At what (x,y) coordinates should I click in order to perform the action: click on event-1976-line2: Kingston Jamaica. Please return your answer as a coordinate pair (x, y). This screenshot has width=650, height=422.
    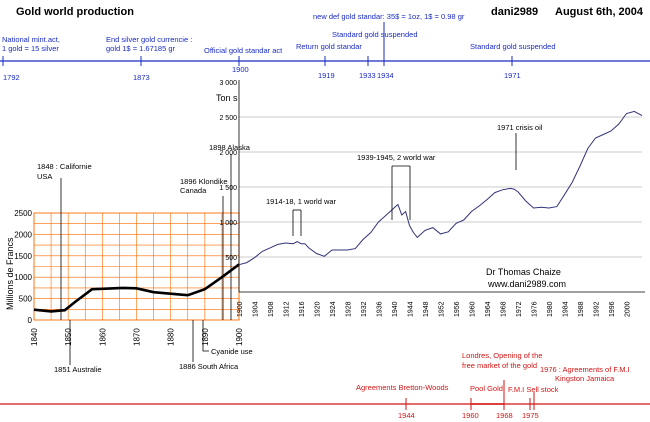
    Looking at the image, I should click on (585, 378).